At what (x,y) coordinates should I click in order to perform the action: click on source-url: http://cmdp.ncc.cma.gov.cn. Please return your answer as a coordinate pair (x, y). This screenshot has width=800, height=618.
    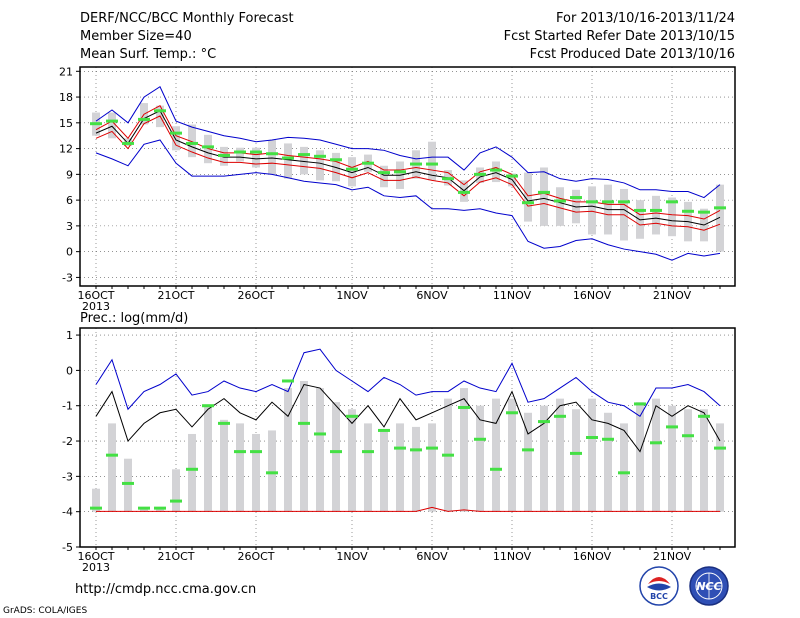
    Looking at the image, I should click on (166, 589).